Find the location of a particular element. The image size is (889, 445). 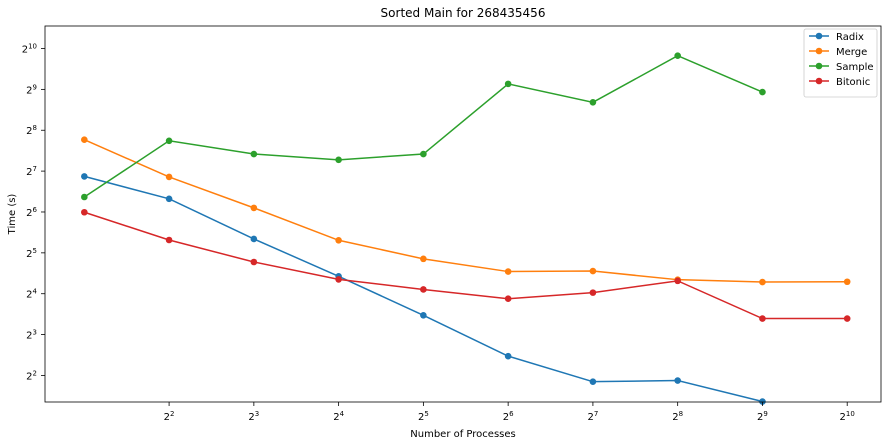

x-axis-label: Number of Processes is located at coordinates (462, 434).